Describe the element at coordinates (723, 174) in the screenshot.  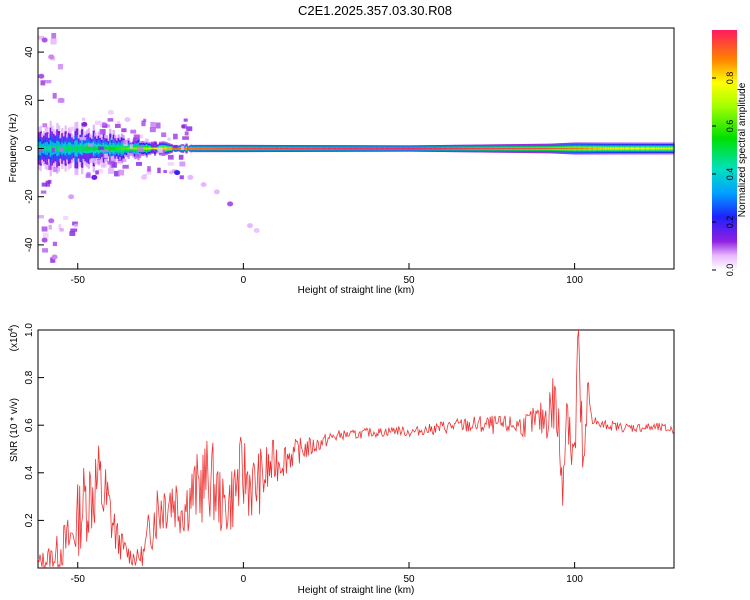
I see `colorbar-ticks: 0.0 0.2 0.4 0.6 0.8` at that location.